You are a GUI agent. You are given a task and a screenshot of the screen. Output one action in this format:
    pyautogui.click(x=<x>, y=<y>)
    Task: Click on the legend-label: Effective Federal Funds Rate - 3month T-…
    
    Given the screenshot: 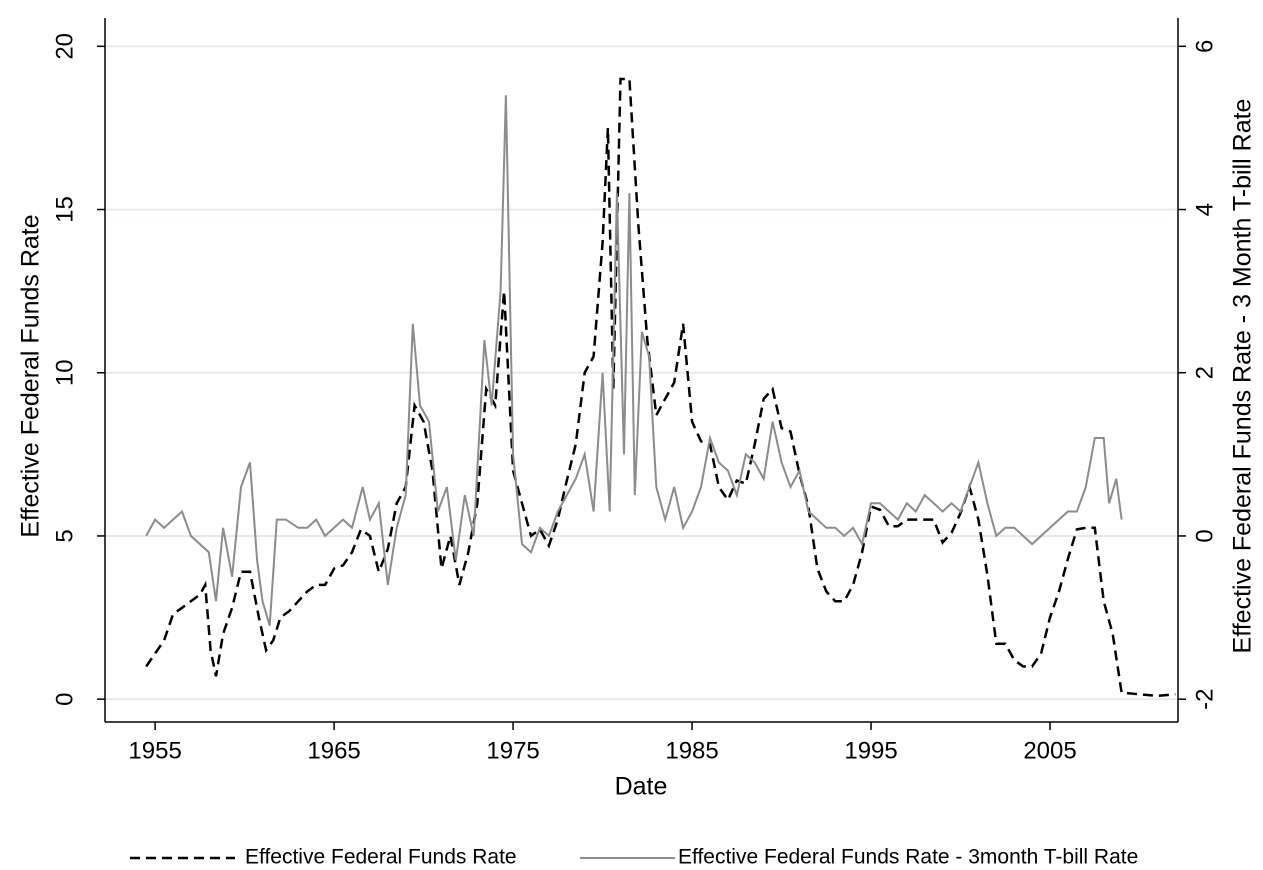 What is the action you would take?
    pyautogui.click(x=908, y=857)
    